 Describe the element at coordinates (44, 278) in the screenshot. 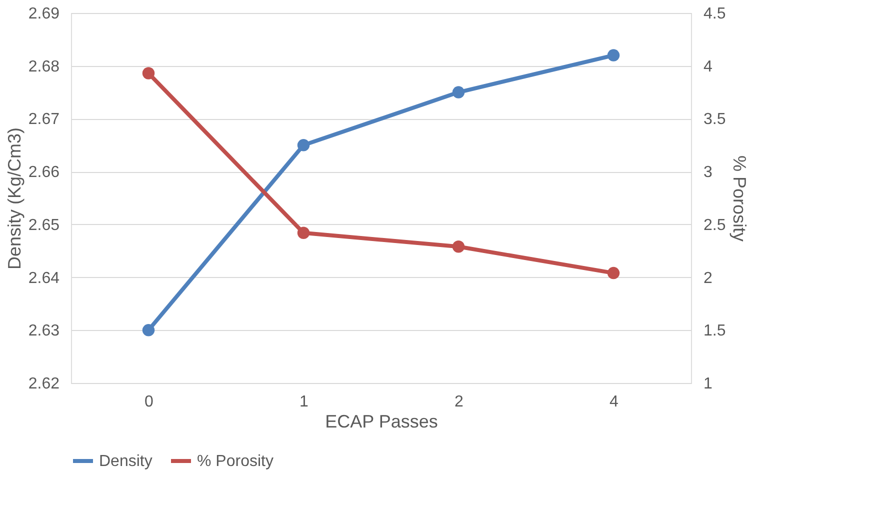

I see `y-tick-label: 2.64` at that location.